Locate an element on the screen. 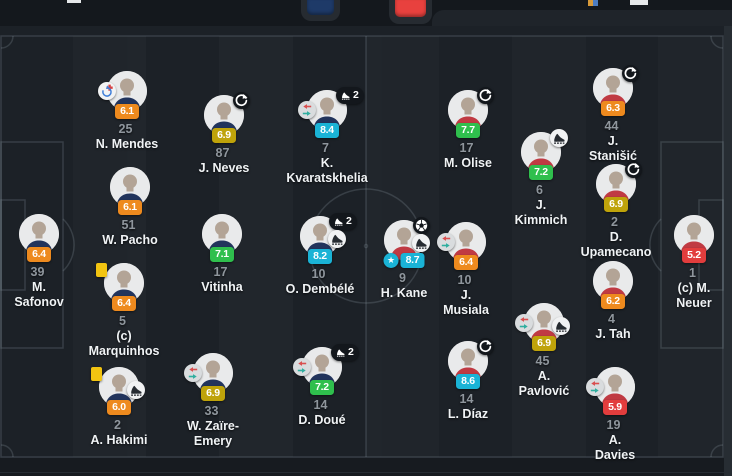  player-rating-badge: 8.6 is located at coordinates (468, 381).